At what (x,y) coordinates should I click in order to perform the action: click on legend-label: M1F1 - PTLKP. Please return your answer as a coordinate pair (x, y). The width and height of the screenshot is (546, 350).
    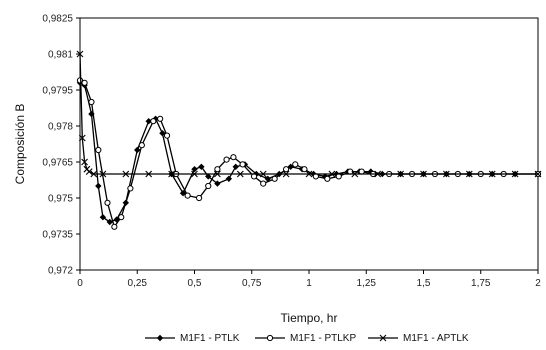
    Looking at the image, I should click on (323, 338).